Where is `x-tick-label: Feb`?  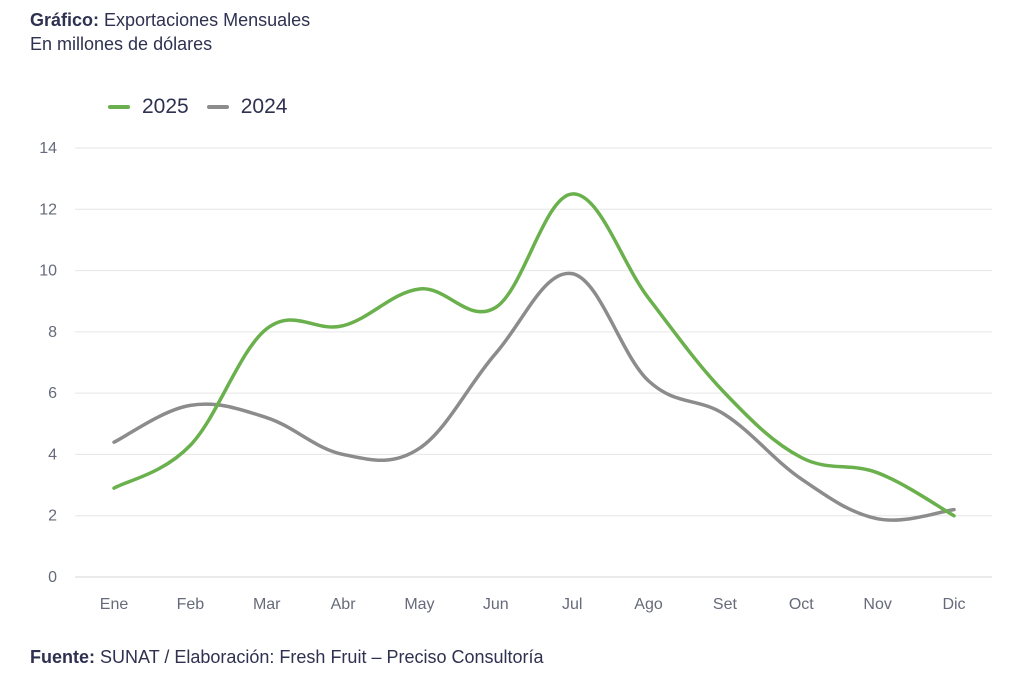 x-tick-label: Feb is located at coordinates (191, 604).